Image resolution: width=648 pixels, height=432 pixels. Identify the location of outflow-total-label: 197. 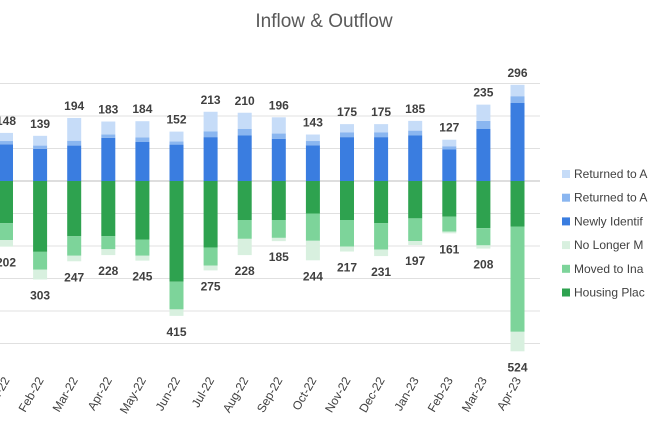
(415, 261).